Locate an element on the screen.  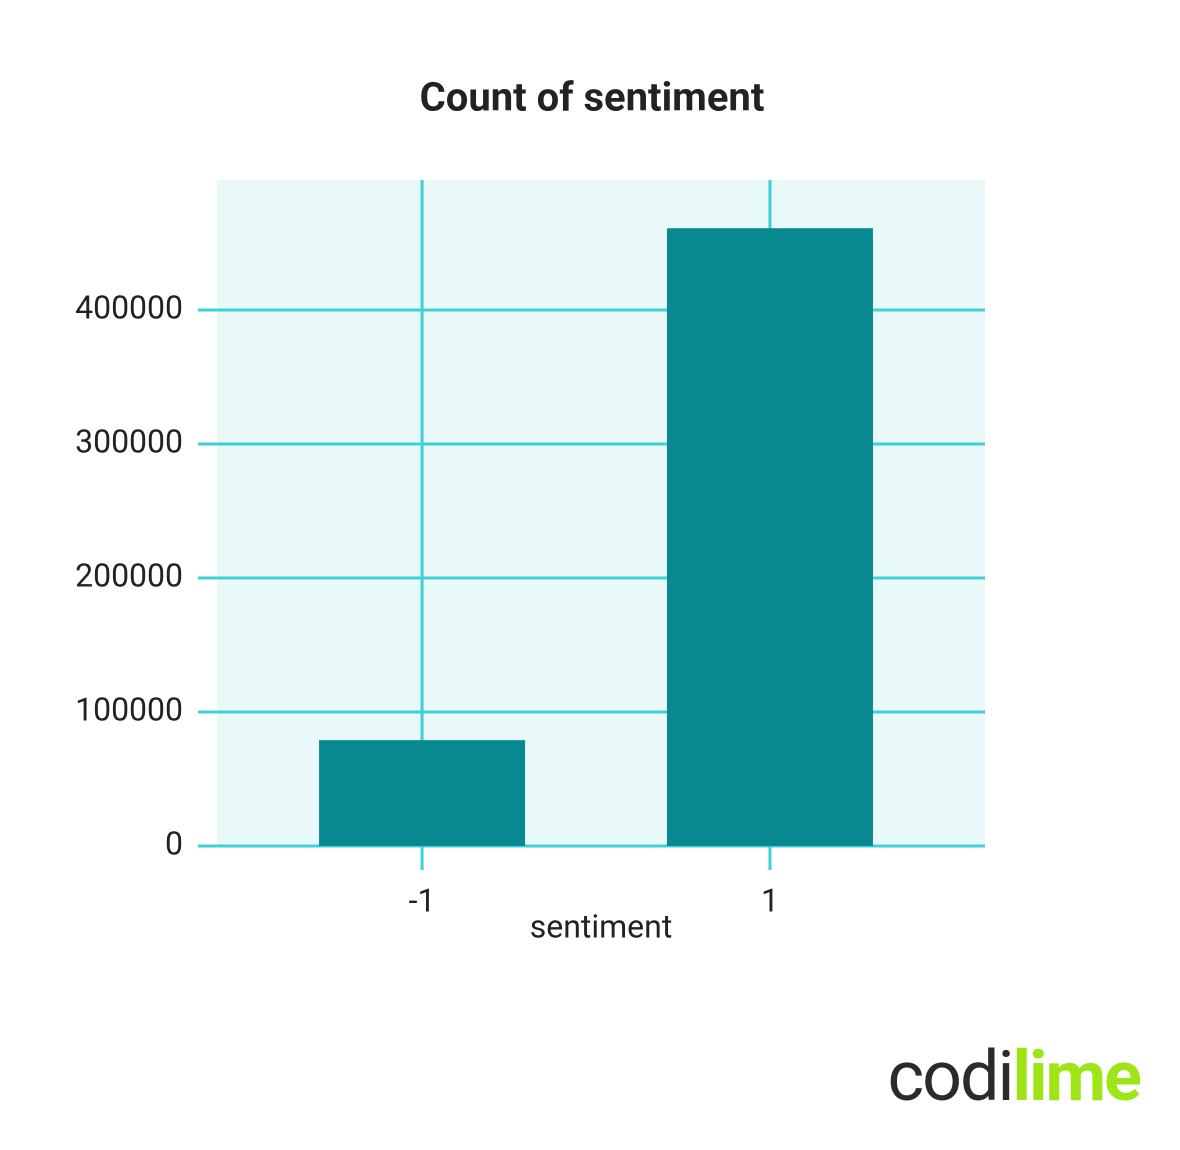
y-tick-label: 200000 is located at coordinates (129, 575).